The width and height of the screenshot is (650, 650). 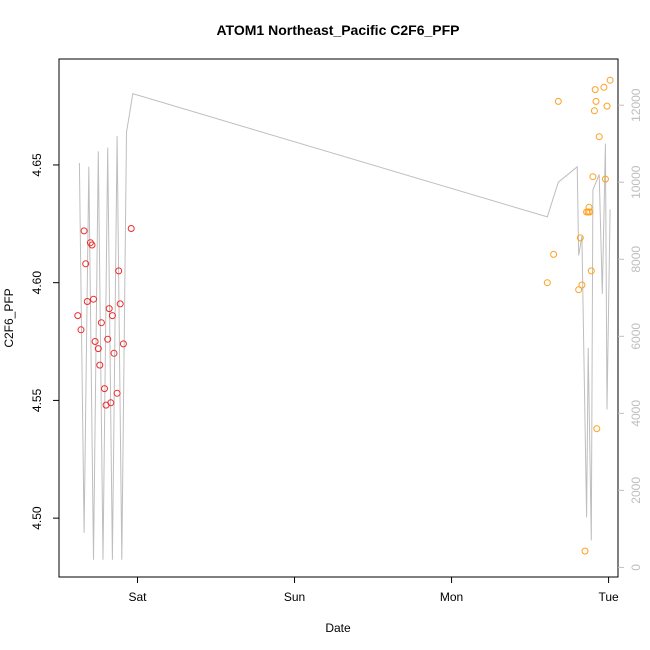 I want to click on y-axis-label: C2F6_PFP, so click(x=9, y=317).